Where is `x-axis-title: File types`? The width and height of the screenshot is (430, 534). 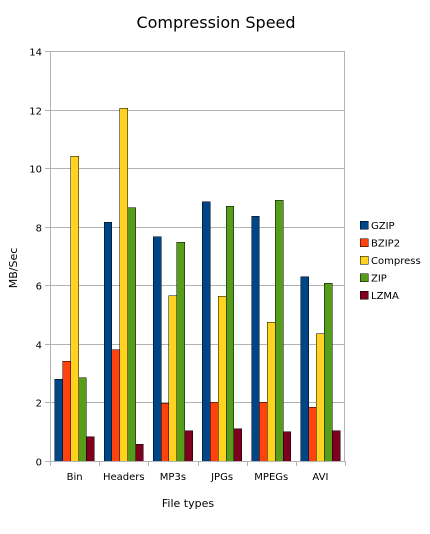
x-axis-title: File types is located at coordinates (188, 503).